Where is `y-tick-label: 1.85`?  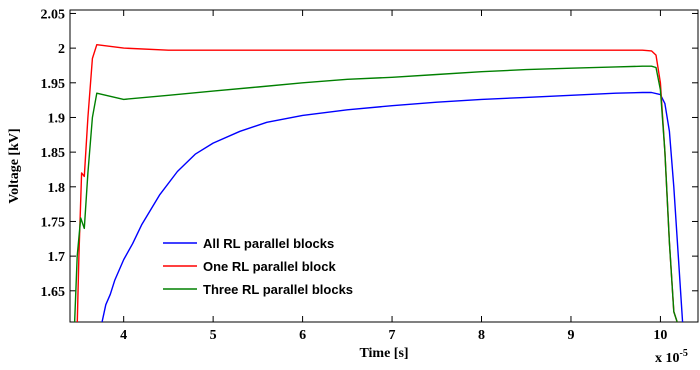 y-tick-label: 1.85 is located at coordinates (53, 153).